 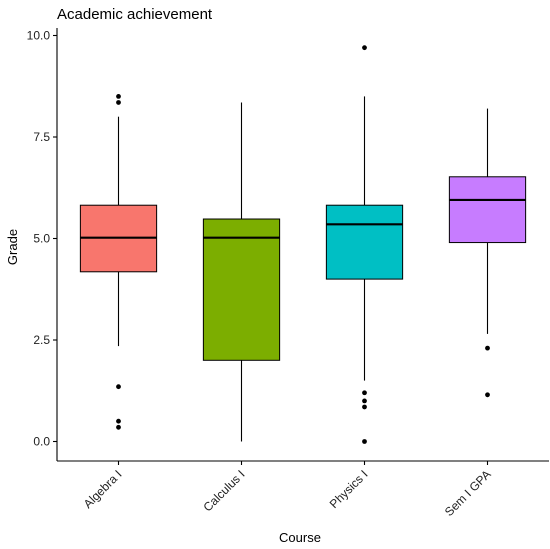 What do you see at coordinates (223, 490) in the screenshot?
I see `x-tick-label: Calculus I` at bounding box center [223, 490].